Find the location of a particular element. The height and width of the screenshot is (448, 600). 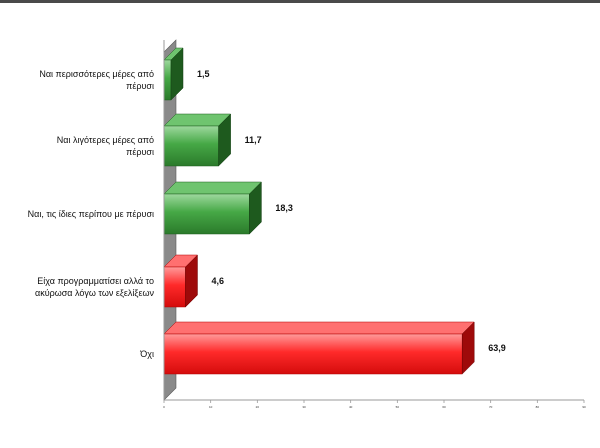

category-label: ακύρωσα λόγω των εξελίξεων is located at coordinates (95, 293).